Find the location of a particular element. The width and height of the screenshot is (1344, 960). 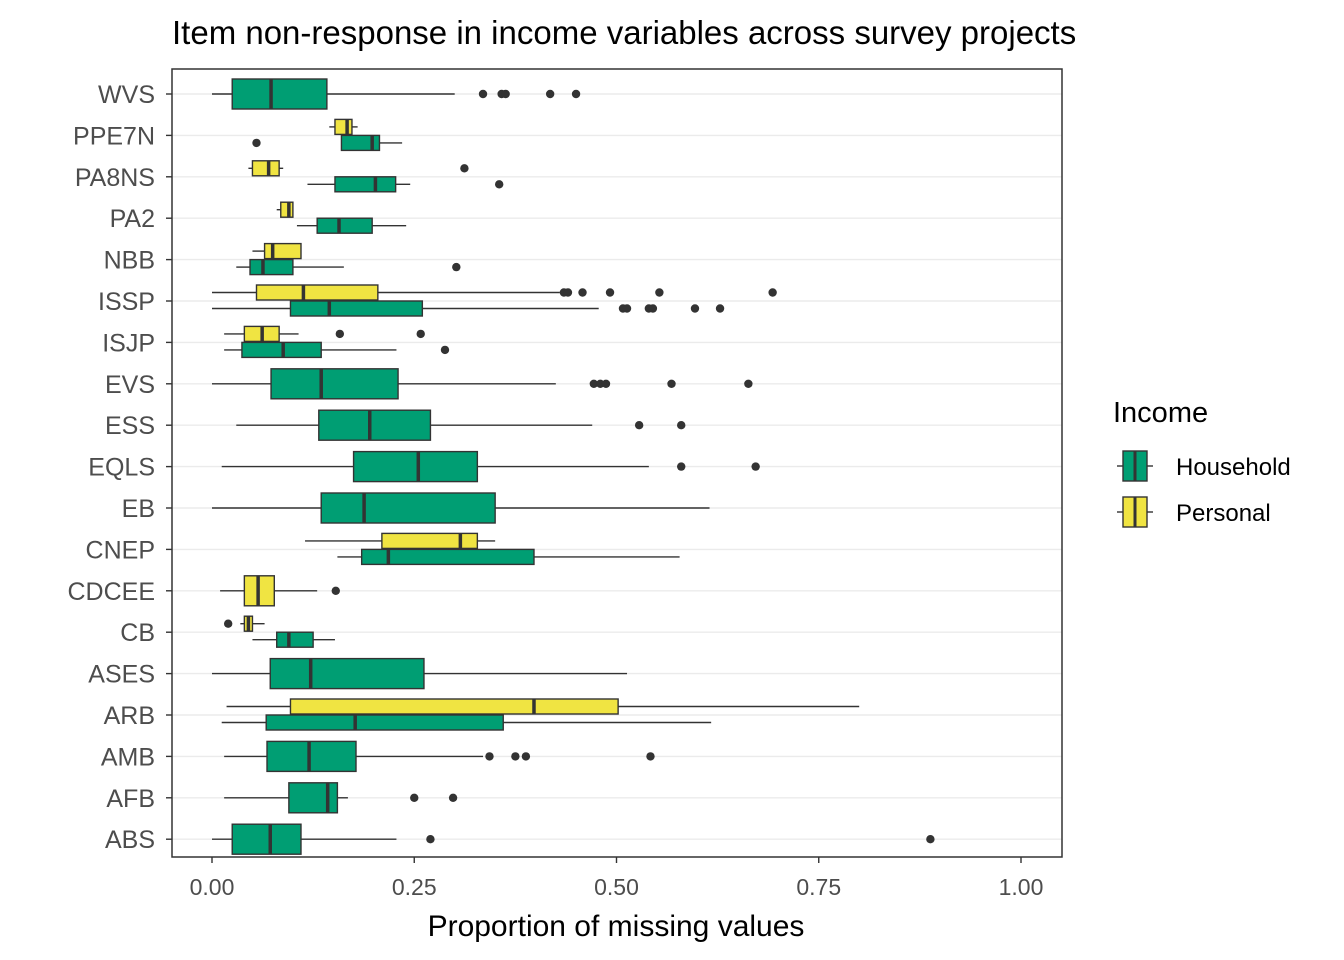

box-body-ess-household is located at coordinates (375, 425).